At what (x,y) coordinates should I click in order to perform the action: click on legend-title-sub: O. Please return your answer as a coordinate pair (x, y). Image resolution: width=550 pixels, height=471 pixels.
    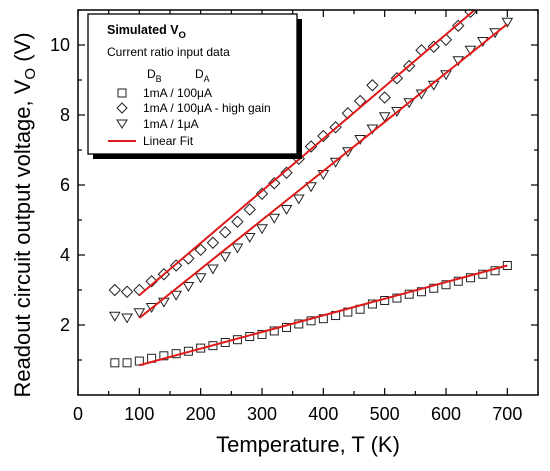
    Looking at the image, I should click on (182, 35).